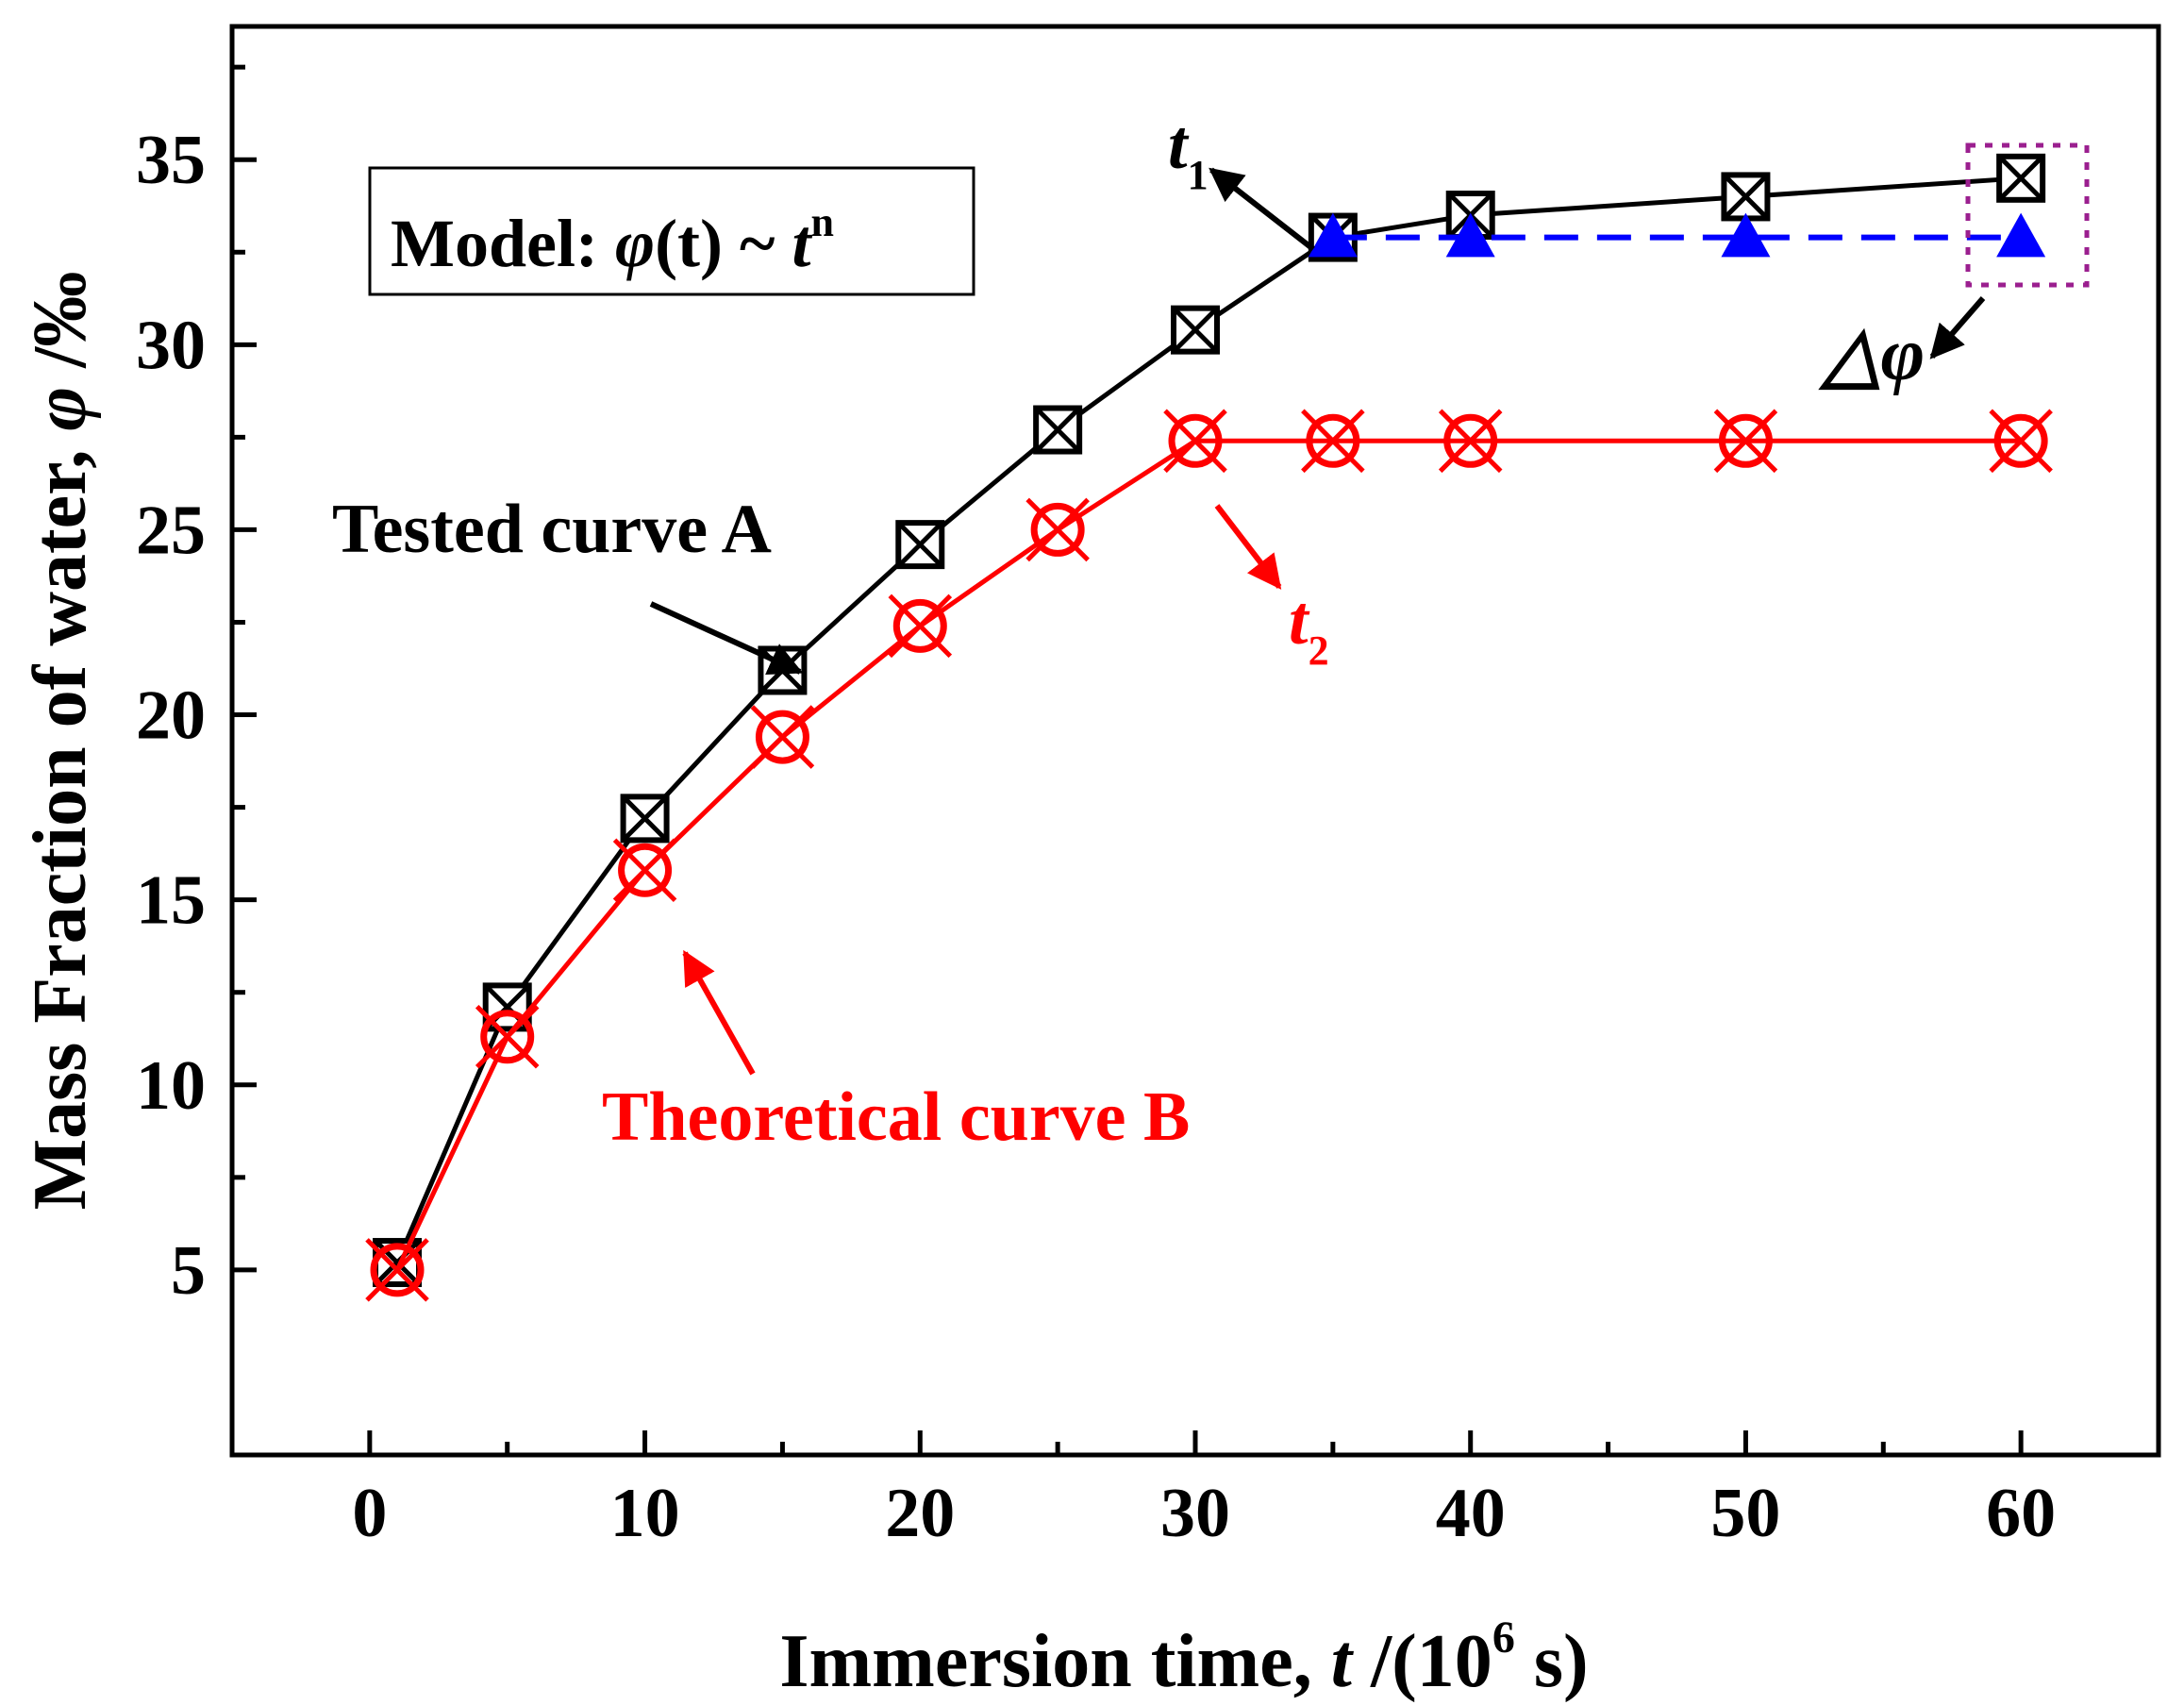 The width and height of the screenshot is (2184, 1705). I want to click on label-delta-phi: △φ, so click(1871, 354).